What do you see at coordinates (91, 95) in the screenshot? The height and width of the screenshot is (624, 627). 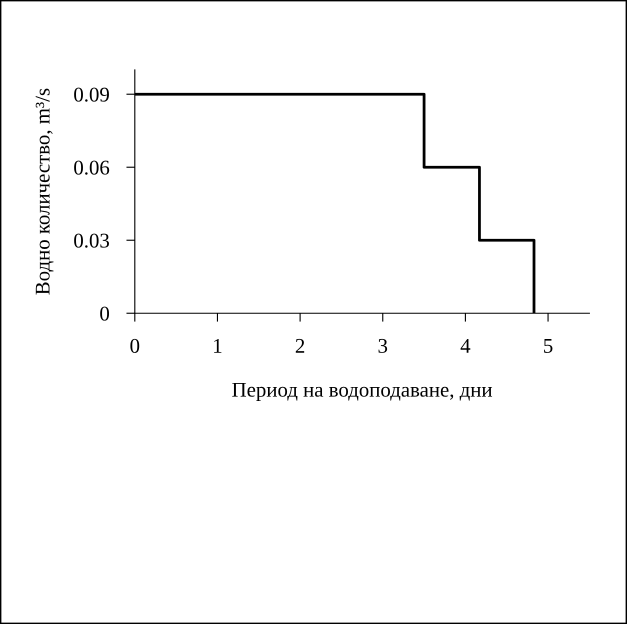 I see `y-tick-label: 0.09` at bounding box center [91, 95].